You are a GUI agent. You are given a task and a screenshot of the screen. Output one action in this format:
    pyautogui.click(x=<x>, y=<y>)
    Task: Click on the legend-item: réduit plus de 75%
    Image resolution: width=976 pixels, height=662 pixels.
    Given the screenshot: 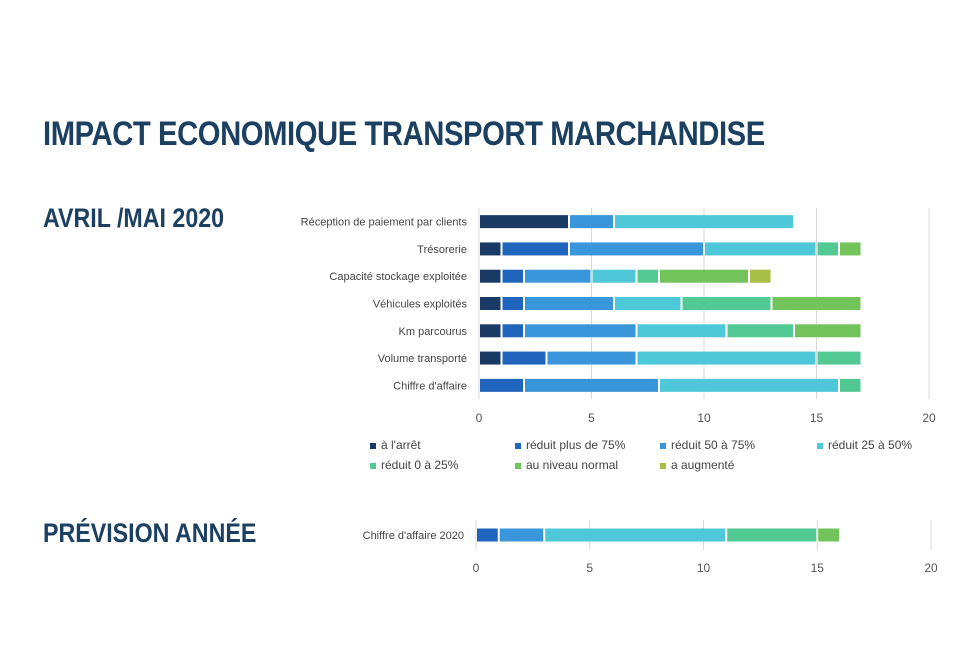 What is the action you would take?
    pyautogui.click(x=570, y=445)
    